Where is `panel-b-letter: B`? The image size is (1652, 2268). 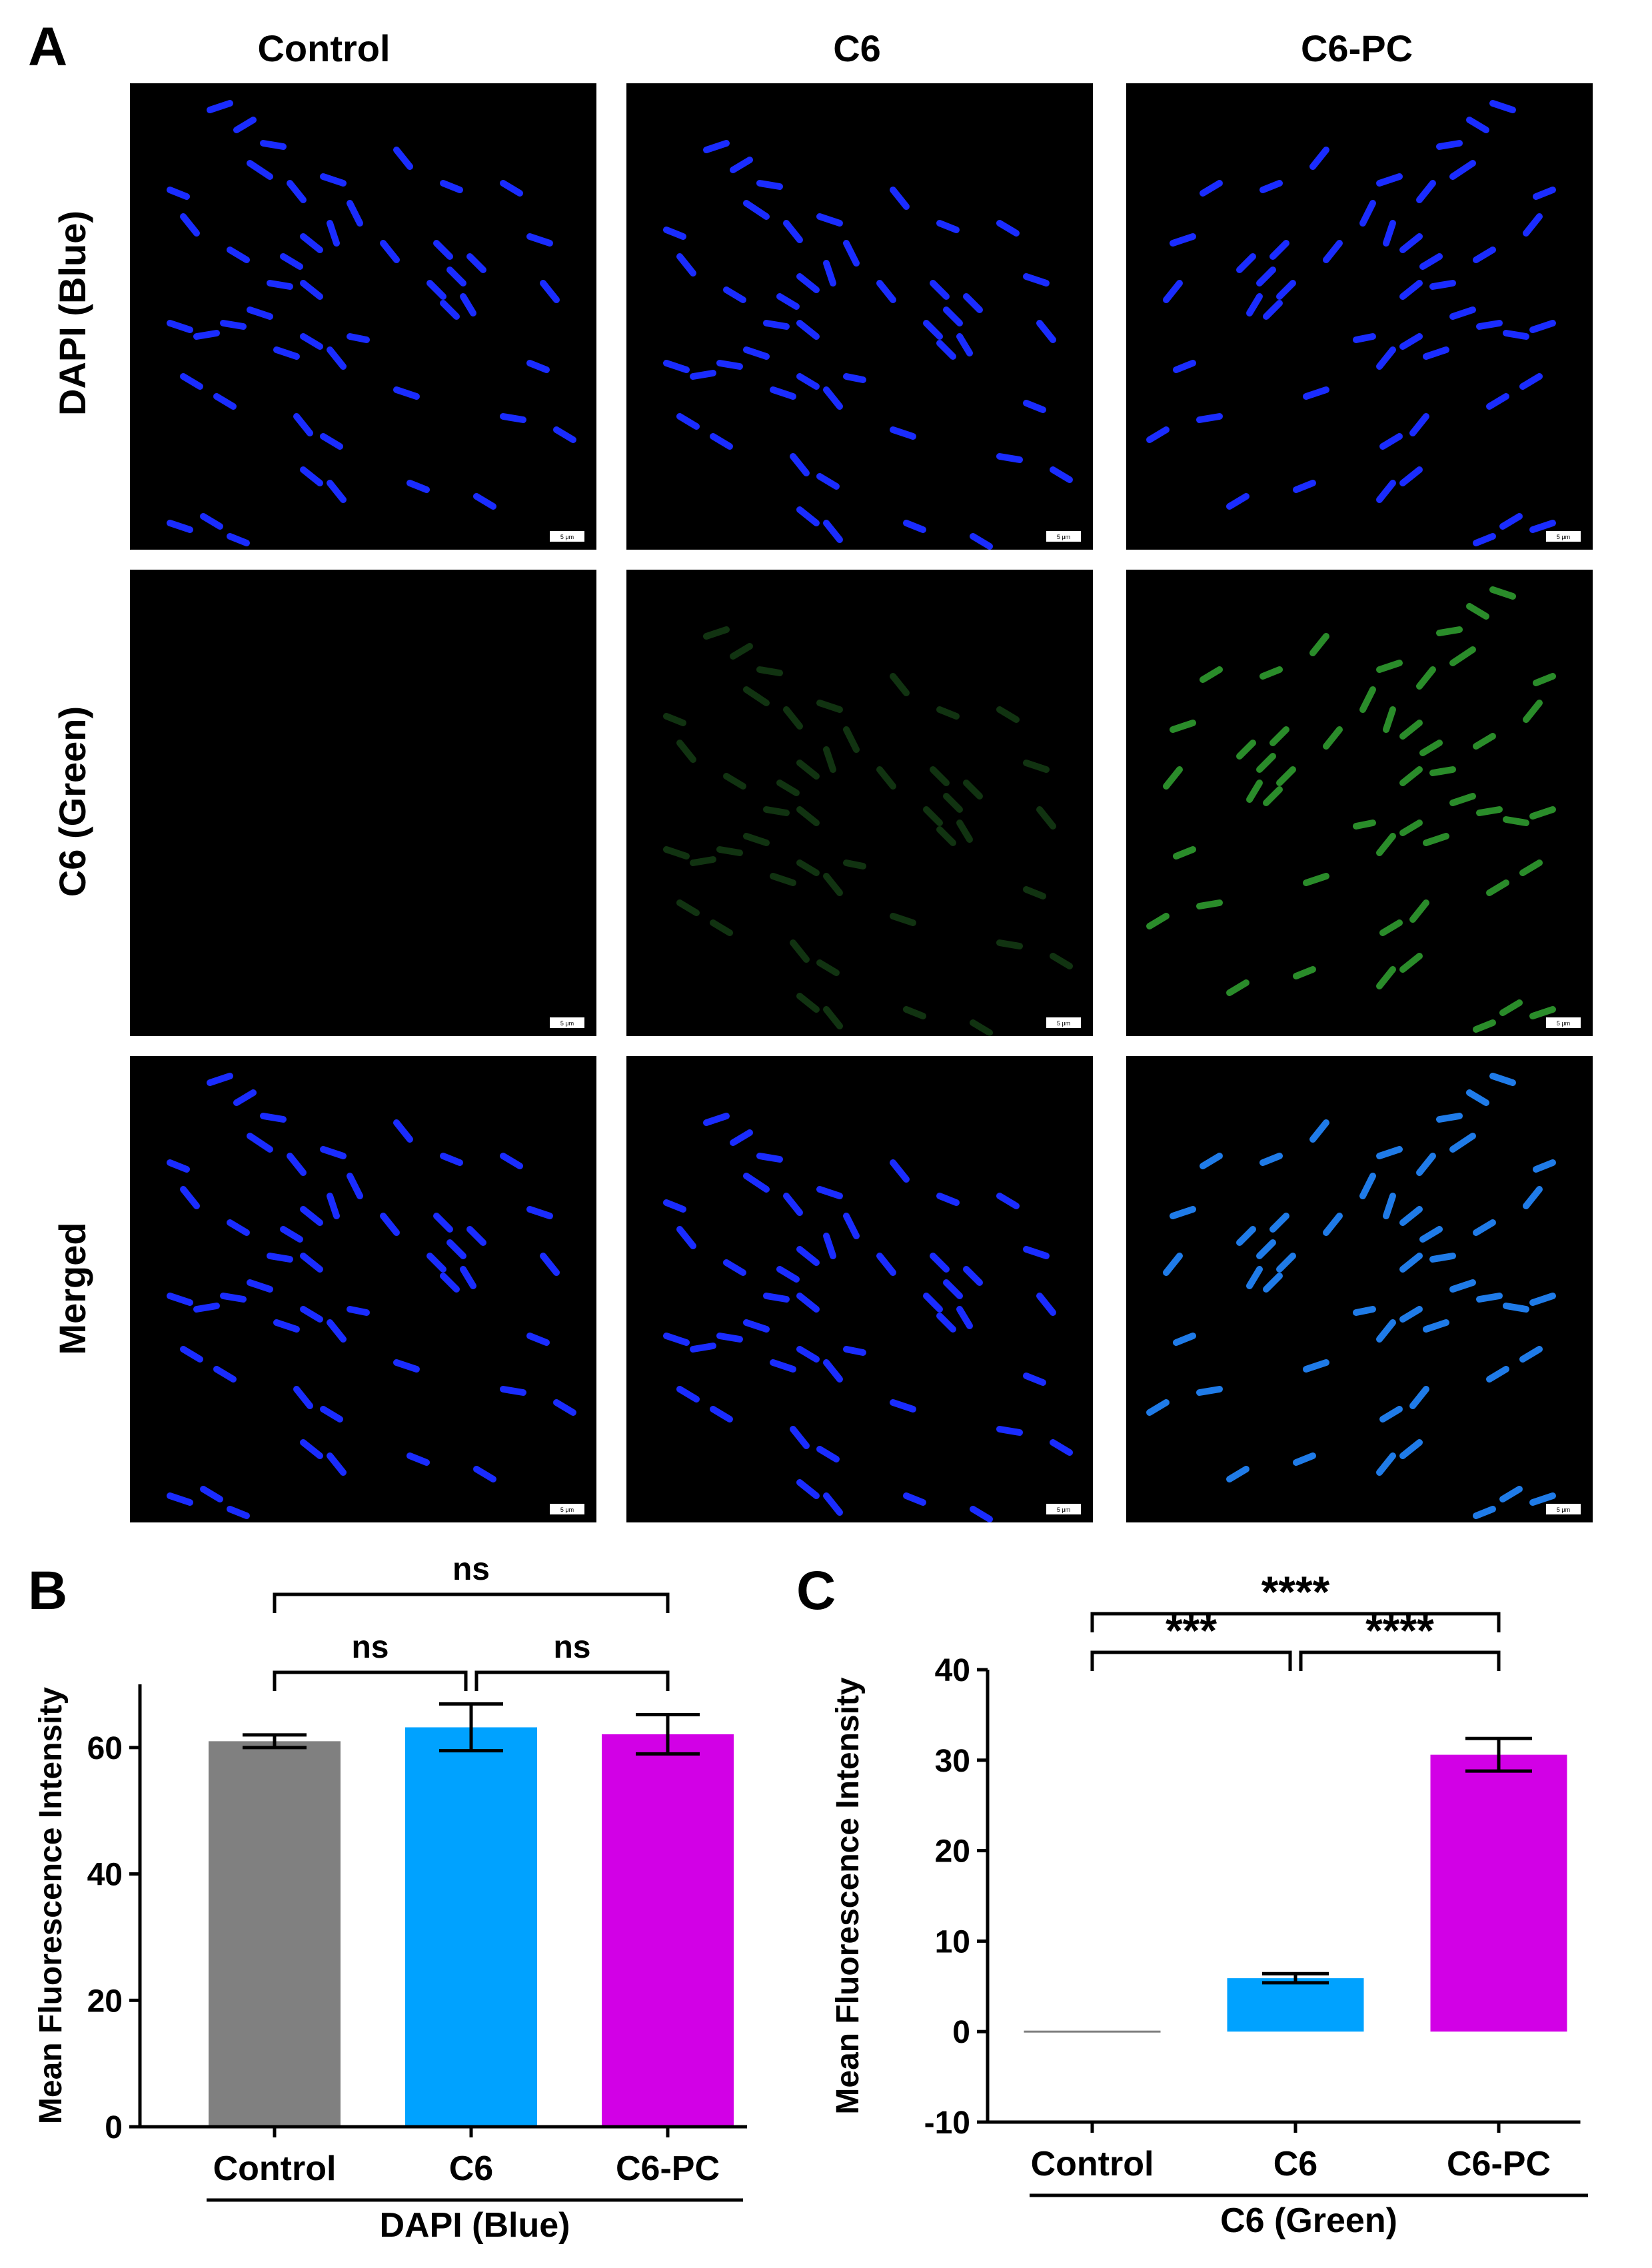 panel-b-letter: B is located at coordinates (48, 1590).